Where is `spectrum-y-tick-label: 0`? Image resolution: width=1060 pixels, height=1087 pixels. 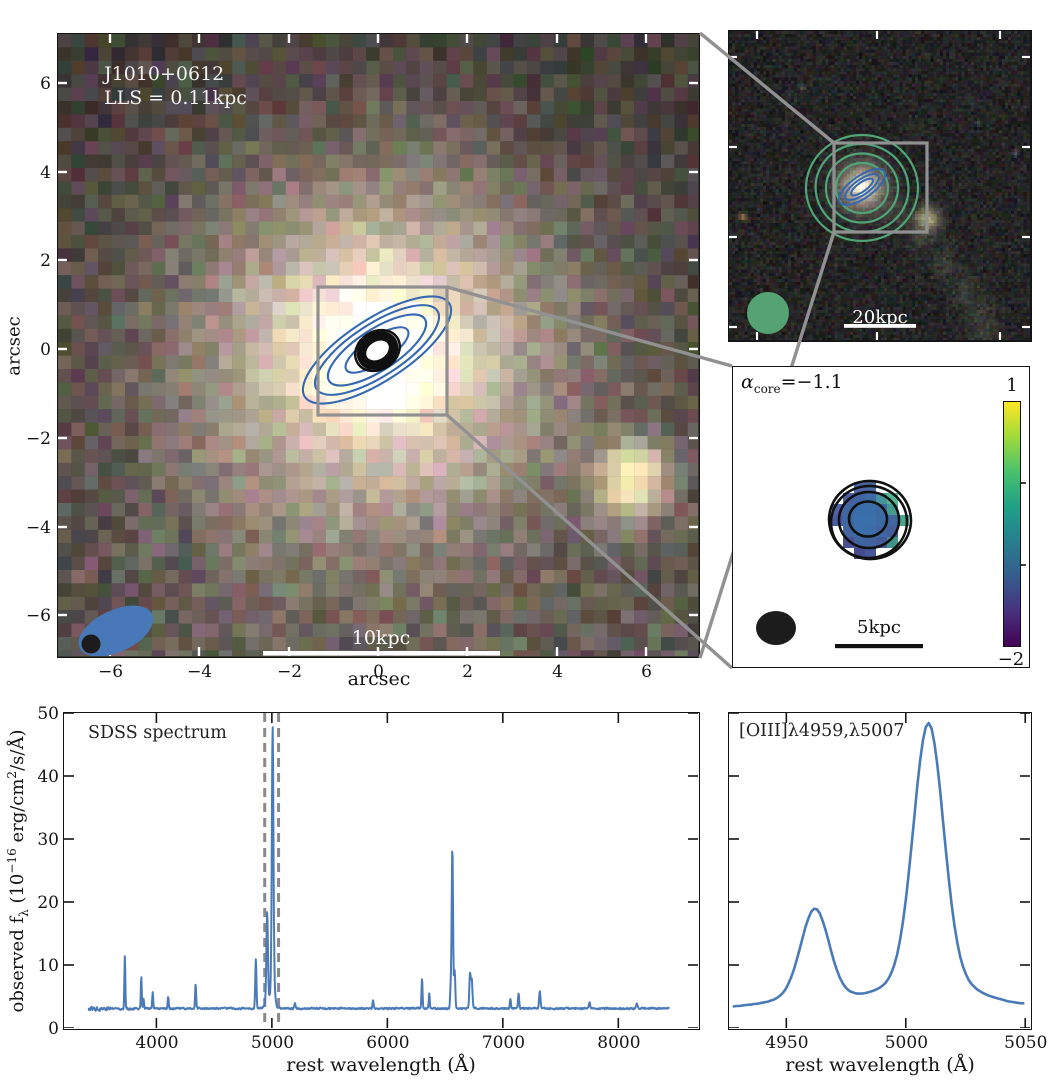 spectrum-y-tick-label: 0 is located at coordinates (53, 1028).